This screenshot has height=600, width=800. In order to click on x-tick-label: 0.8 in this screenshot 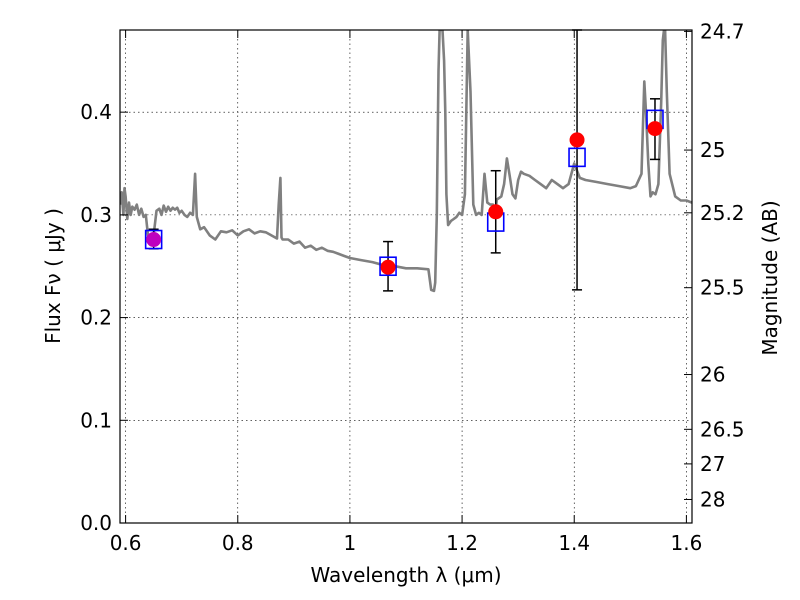, I will do `click(238, 543)`.